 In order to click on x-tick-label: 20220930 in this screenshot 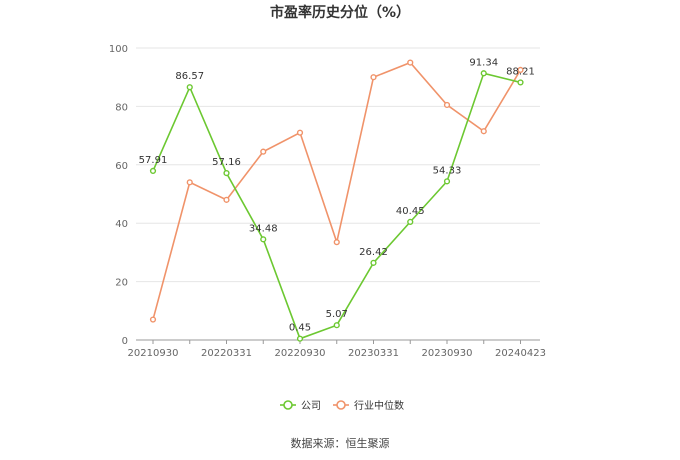, I will do `click(300, 353)`.